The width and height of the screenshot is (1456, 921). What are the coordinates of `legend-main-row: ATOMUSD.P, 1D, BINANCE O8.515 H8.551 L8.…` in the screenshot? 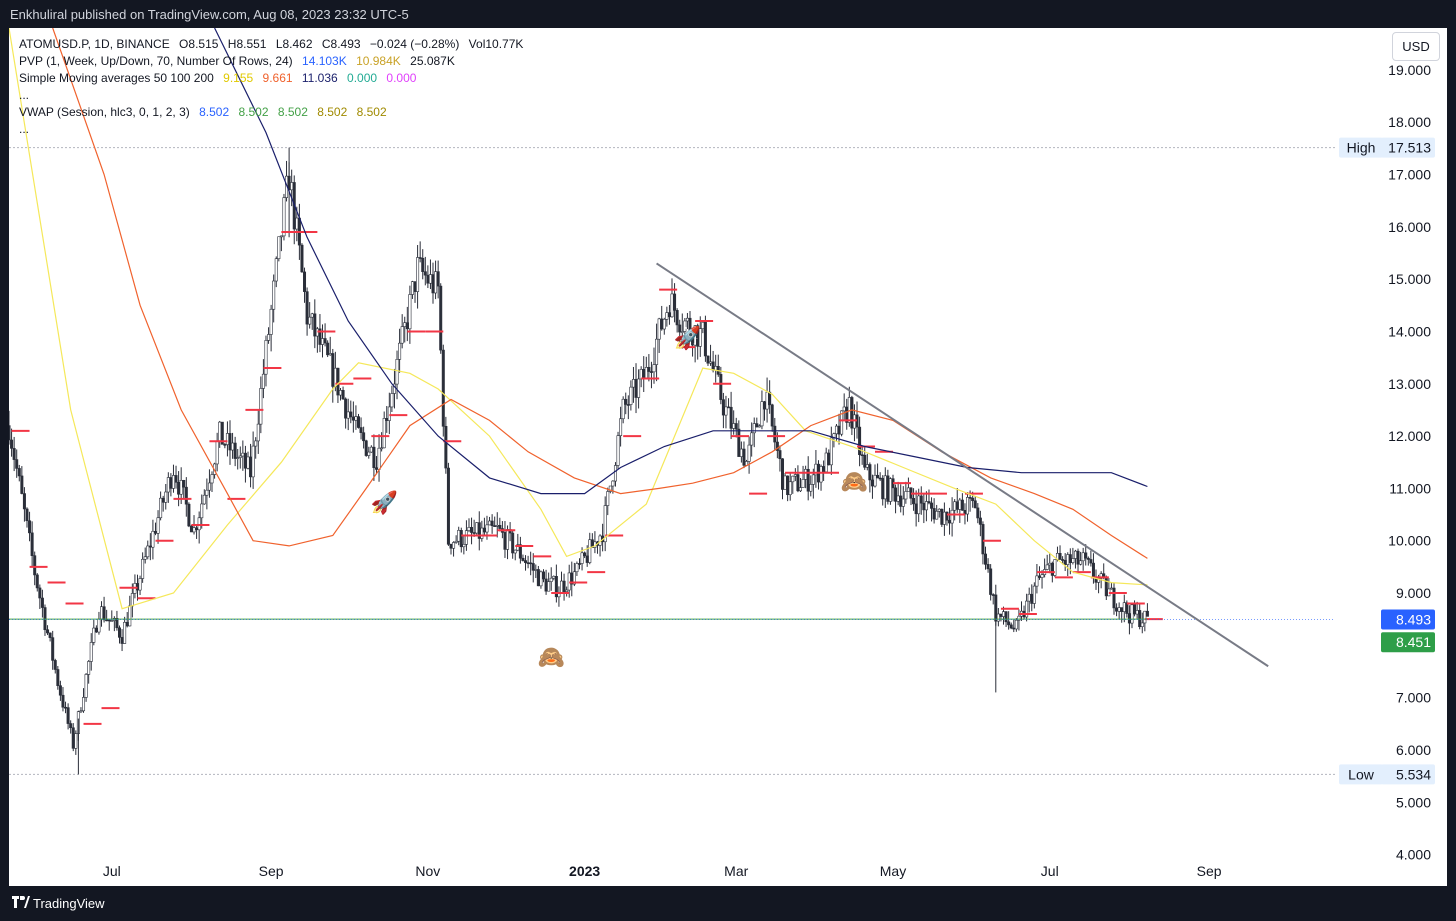 It's located at (271, 44).